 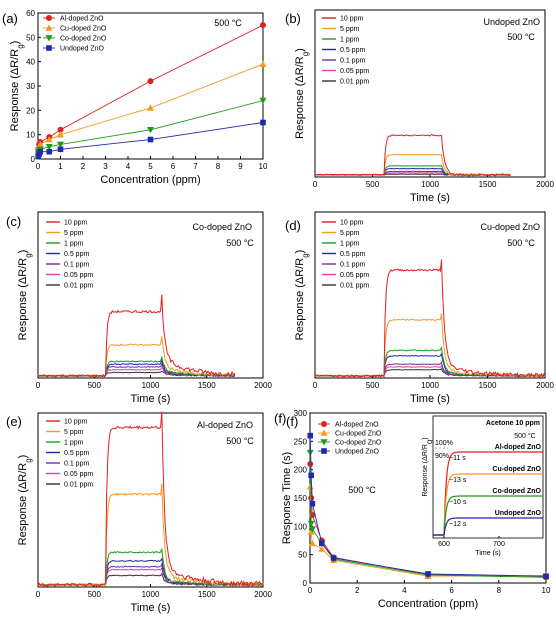 I want to click on x-tick-label: 9, so click(x=240, y=166).